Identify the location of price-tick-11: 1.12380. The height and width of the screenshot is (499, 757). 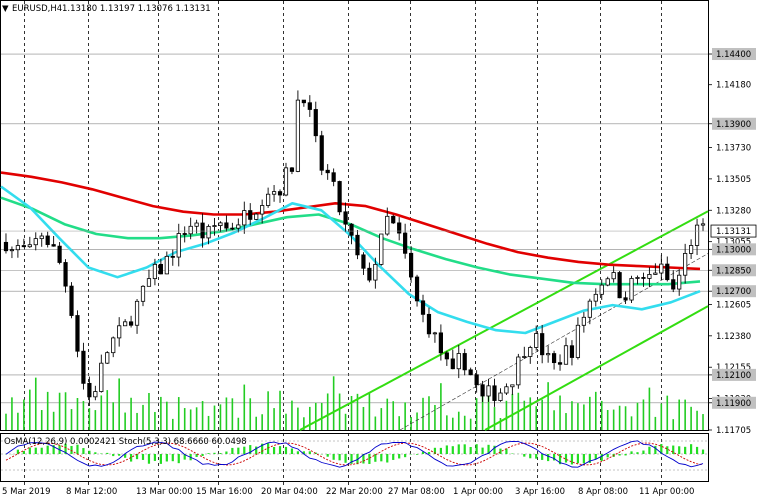
(733, 337).